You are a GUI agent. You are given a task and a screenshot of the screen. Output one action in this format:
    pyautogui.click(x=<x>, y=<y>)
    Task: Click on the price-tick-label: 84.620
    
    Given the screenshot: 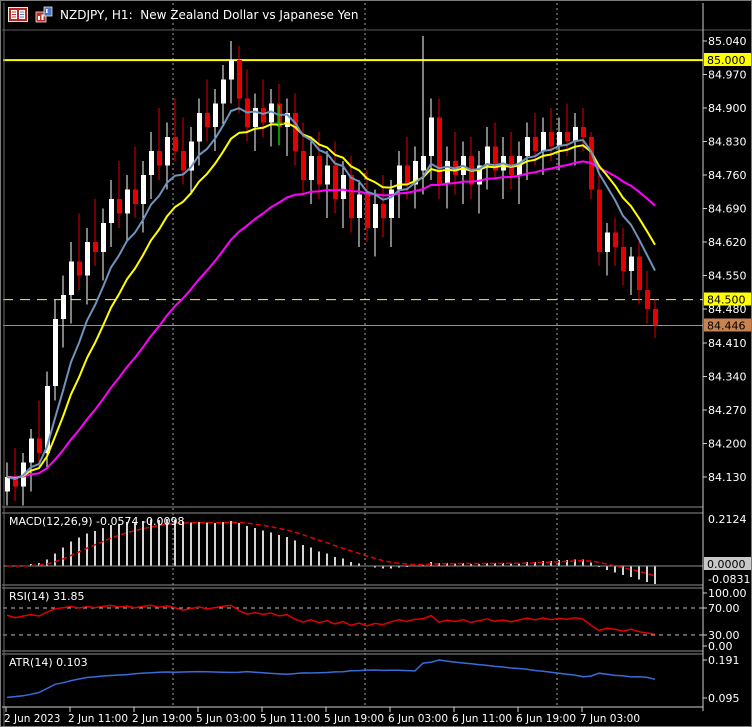 What is the action you would take?
    pyautogui.click(x=727, y=242)
    